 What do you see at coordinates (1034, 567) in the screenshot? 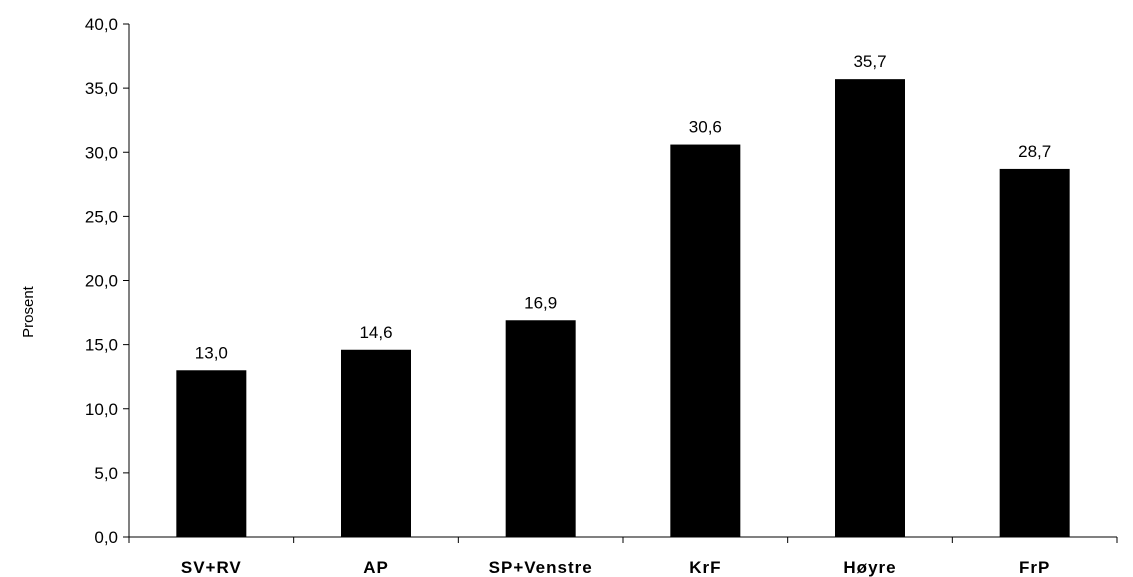
I see `x-tick-label: FrP` at bounding box center [1034, 567].